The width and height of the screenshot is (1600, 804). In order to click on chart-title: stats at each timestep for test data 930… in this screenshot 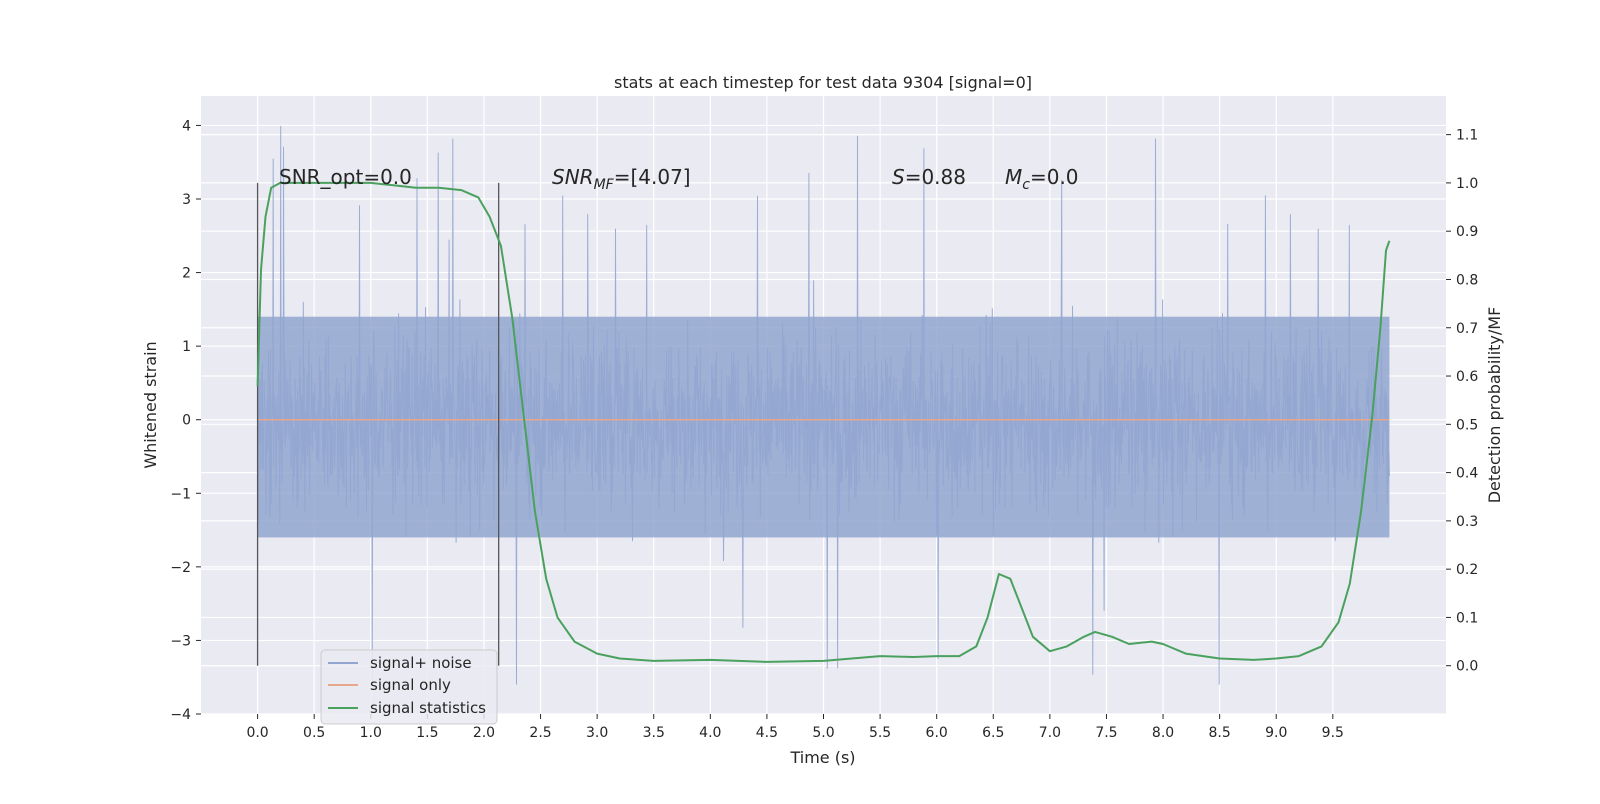, I will do `click(823, 82)`.